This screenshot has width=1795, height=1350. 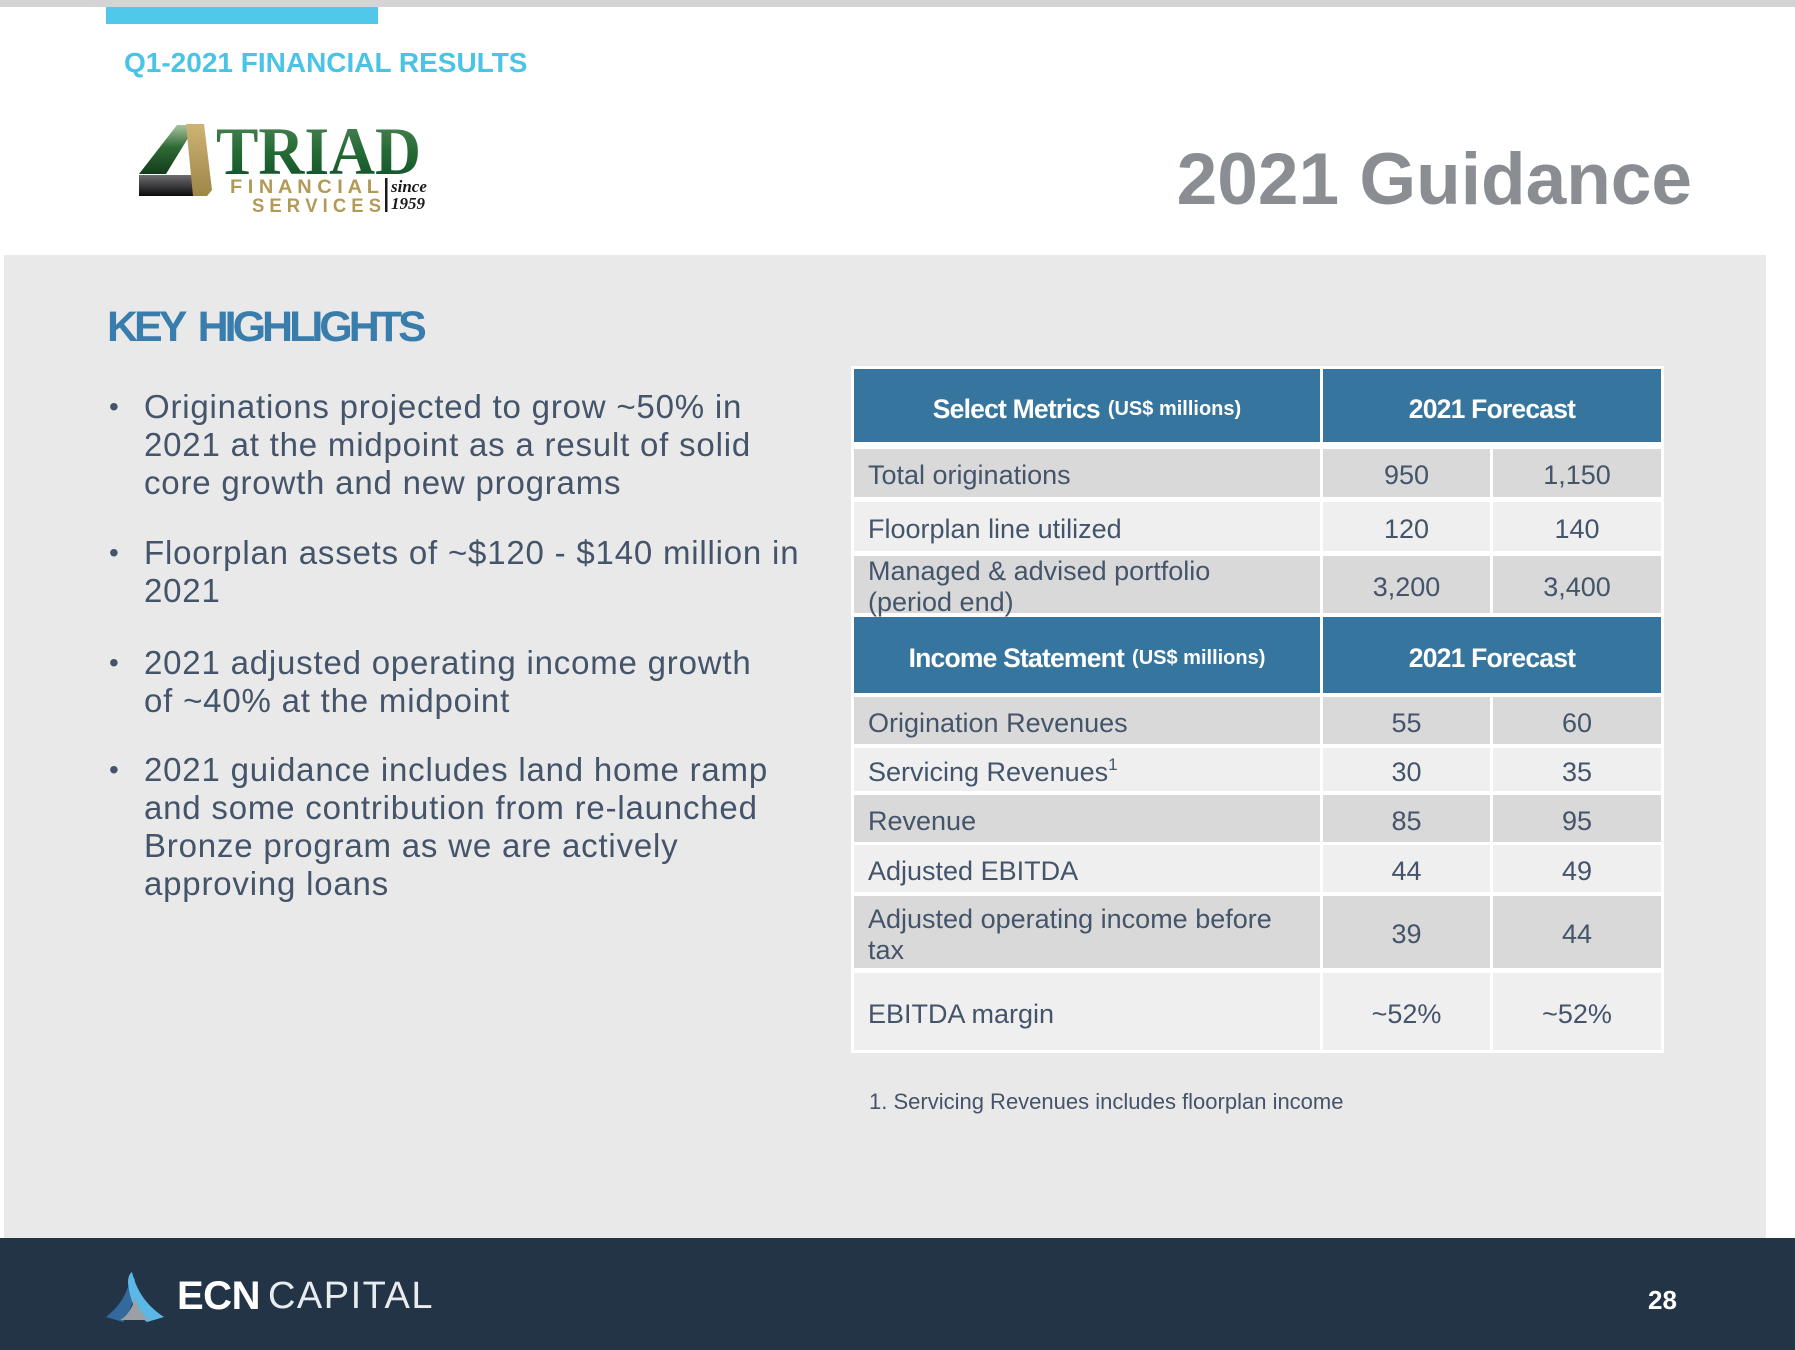 What do you see at coordinates (408, 203) in the screenshot?
I see `svg-text: 1959` at bounding box center [408, 203].